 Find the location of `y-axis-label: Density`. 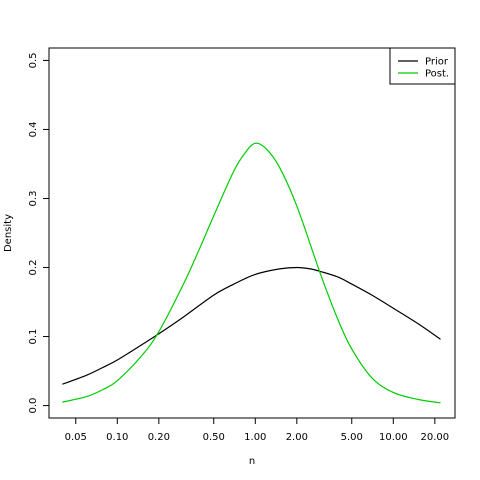

y-axis-label: Density is located at coordinates (8, 233).